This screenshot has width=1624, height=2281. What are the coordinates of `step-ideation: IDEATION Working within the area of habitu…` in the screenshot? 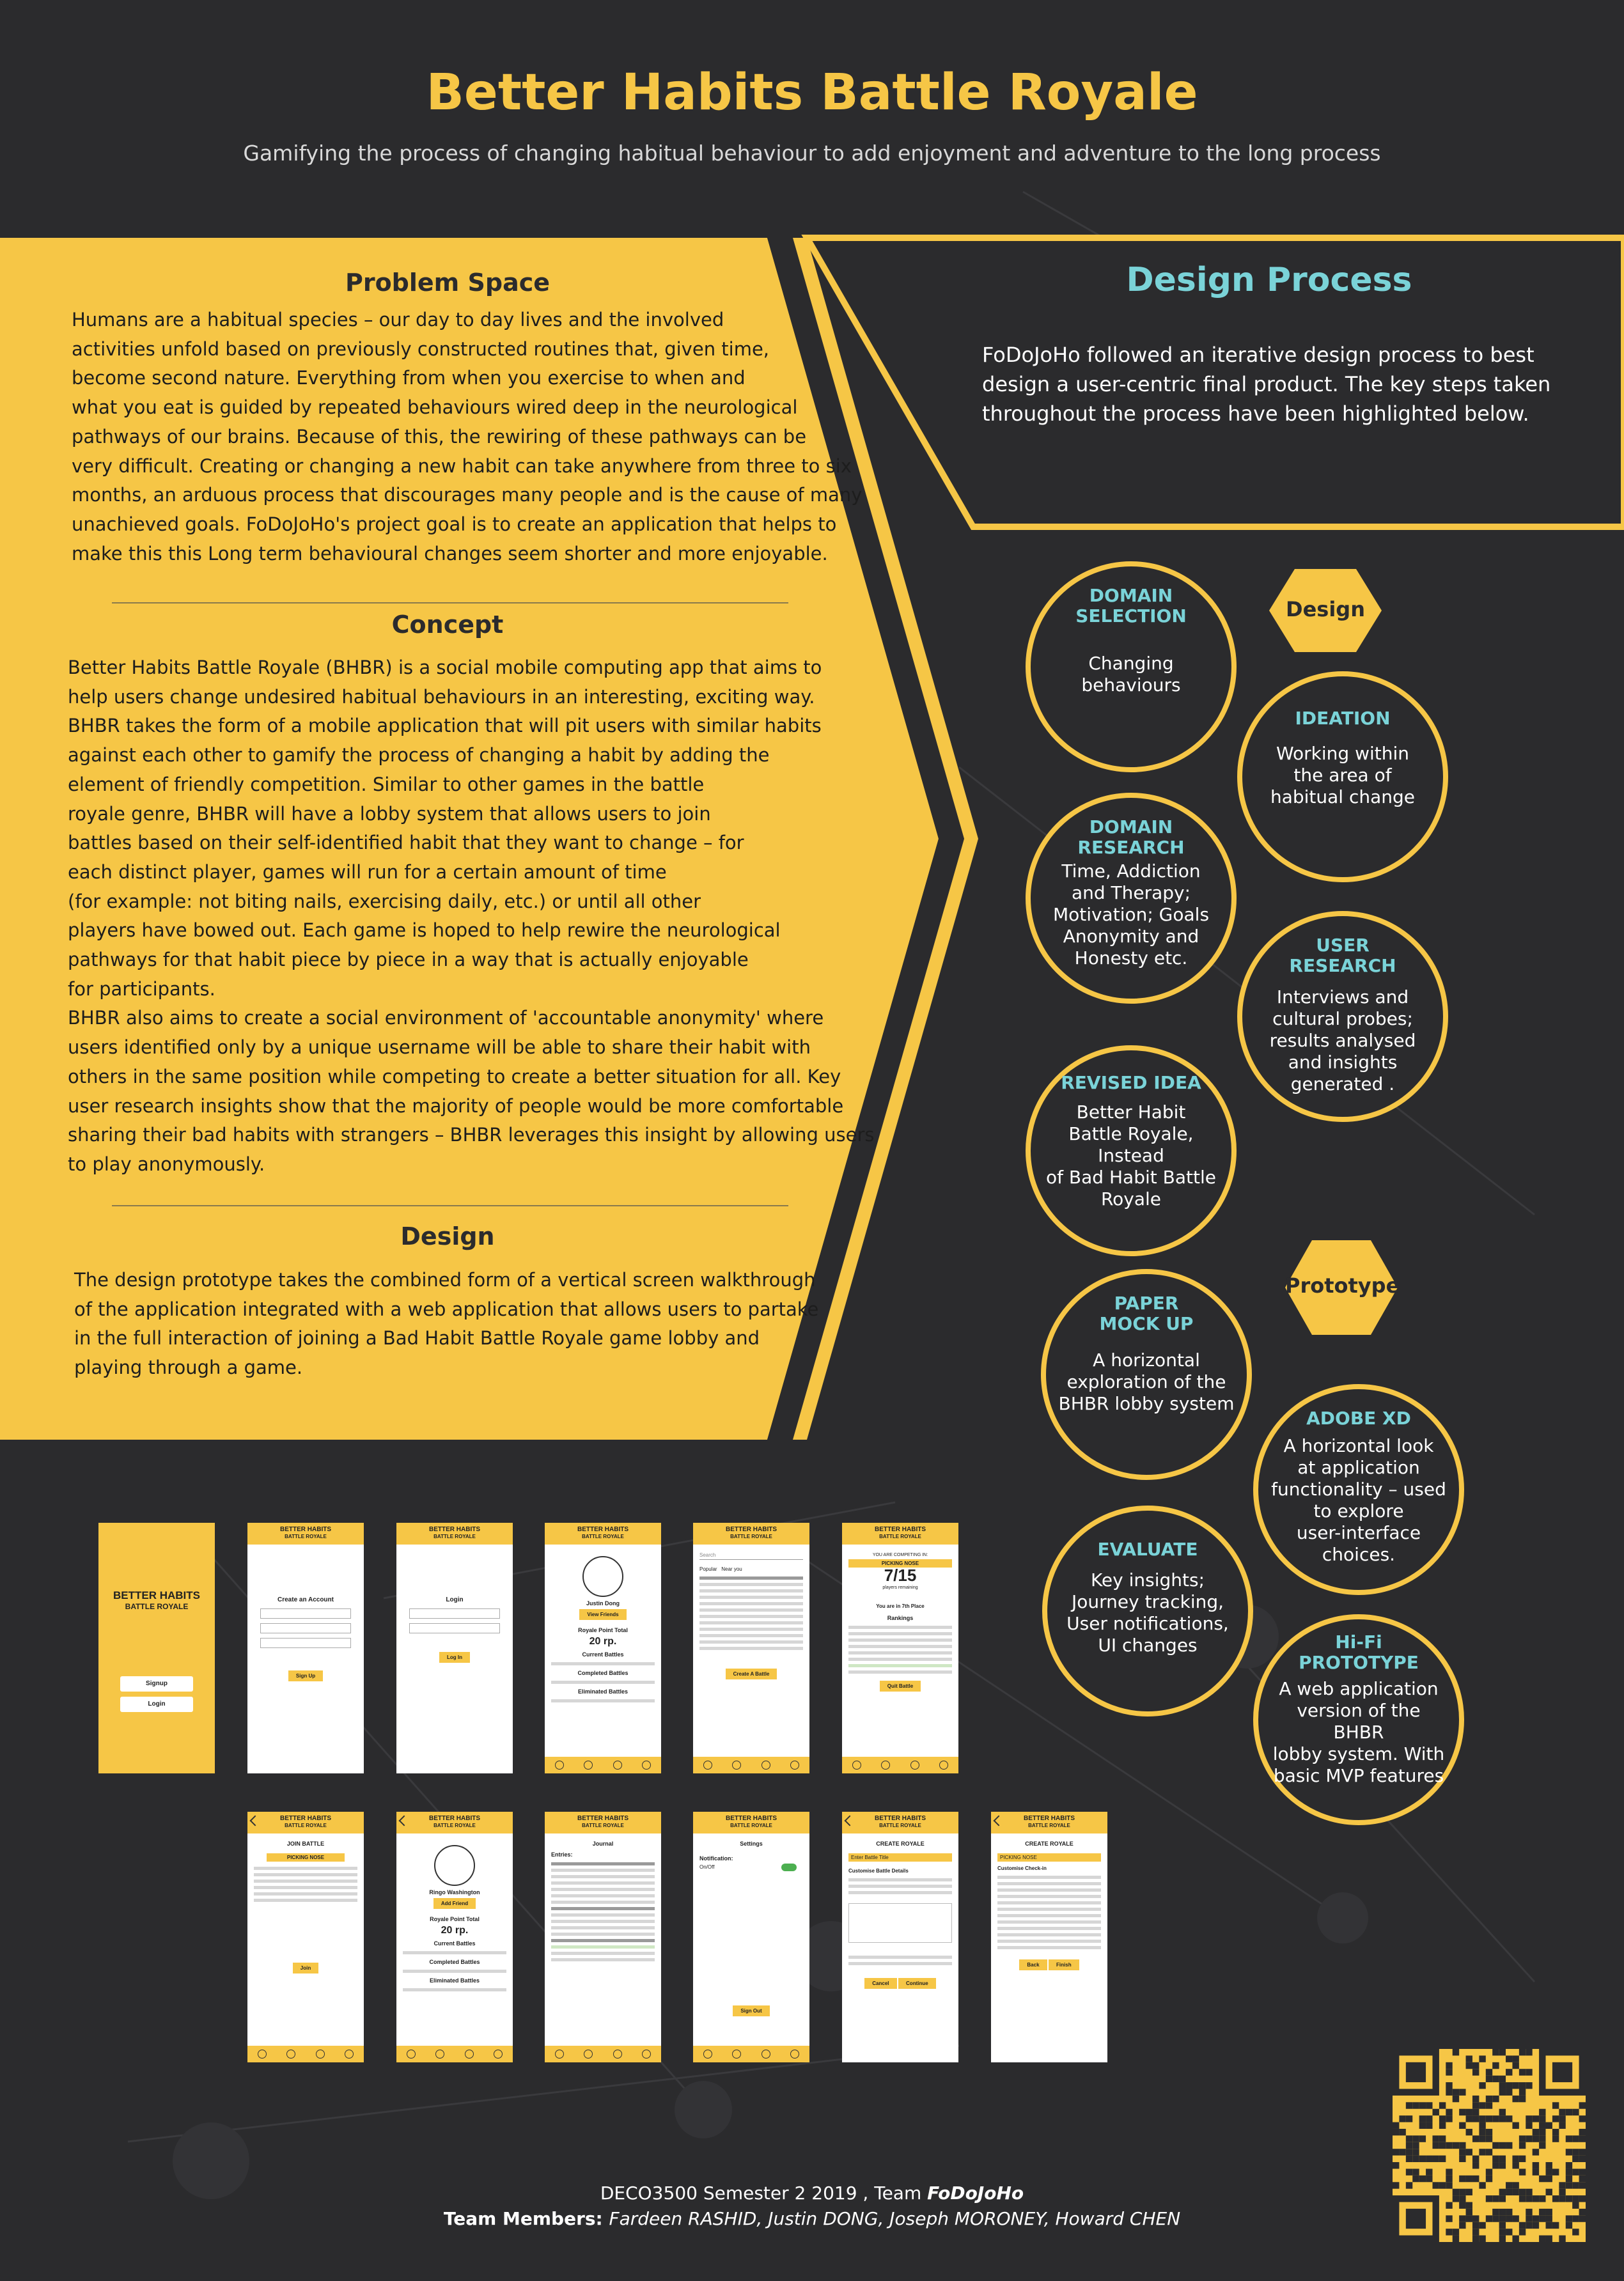 It's located at (1343, 776).